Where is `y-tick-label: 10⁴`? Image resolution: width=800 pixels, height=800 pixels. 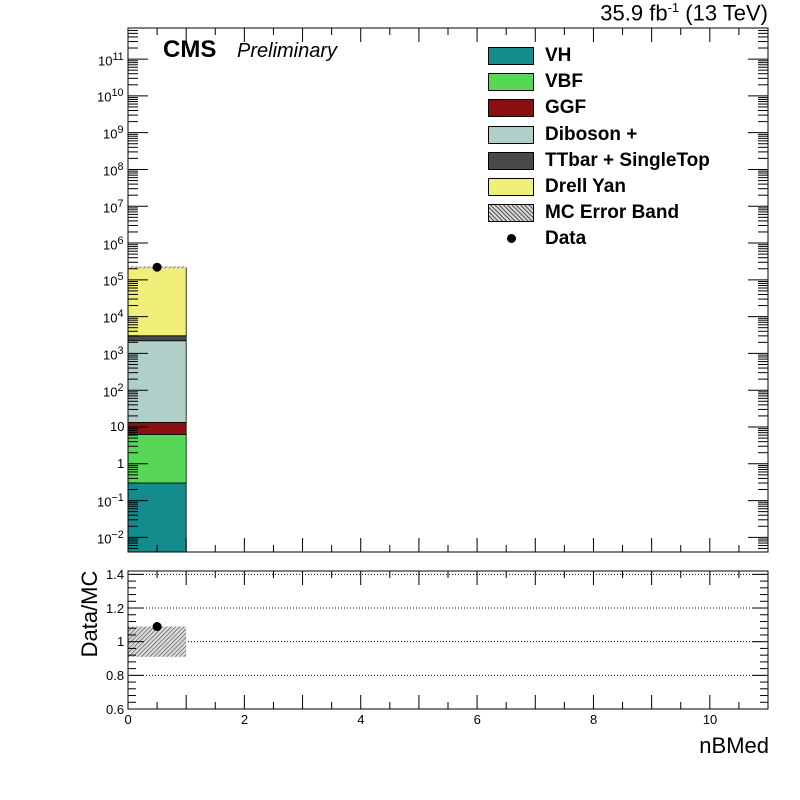 y-tick-label: 10⁴ is located at coordinates (113, 317).